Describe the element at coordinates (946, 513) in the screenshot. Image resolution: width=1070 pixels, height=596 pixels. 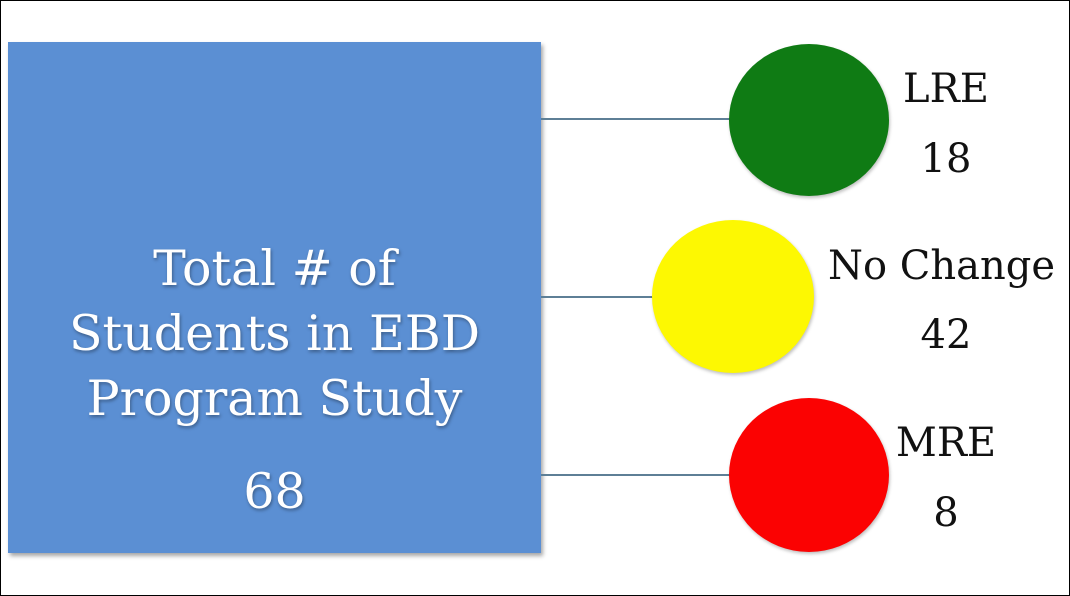
I see `value-mre: 8` at that location.